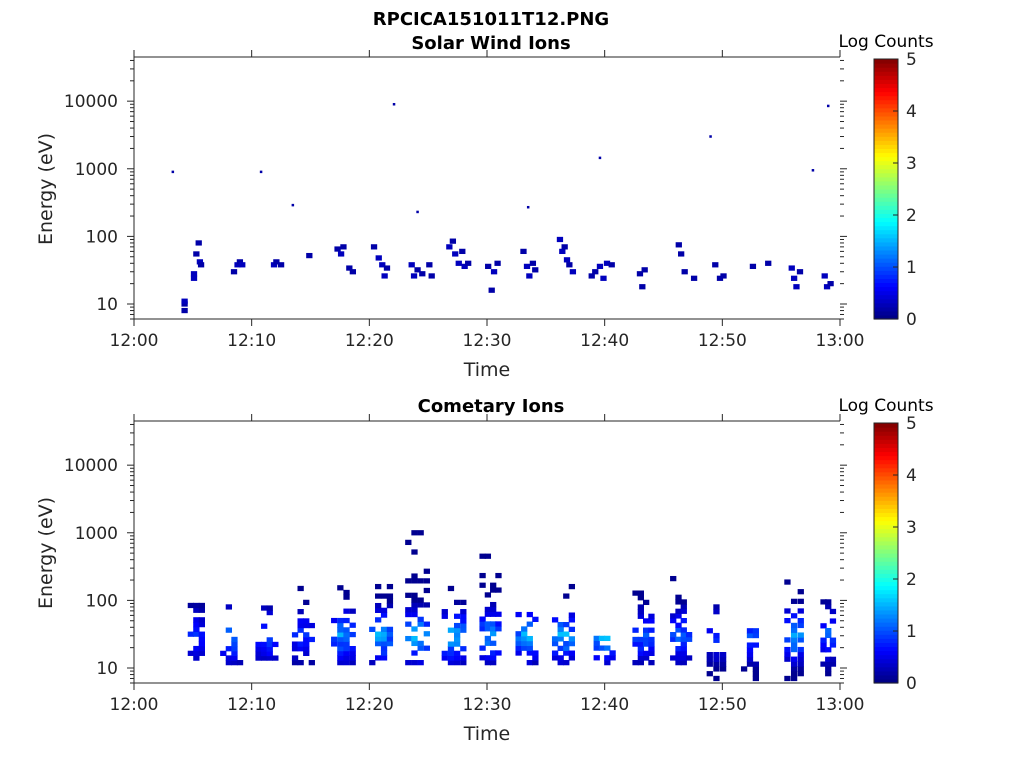 The width and height of the screenshot is (1024, 772). What do you see at coordinates (369, 341) in the screenshot?
I see `x-tick-label: 12:20` at bounding box center [369, 341].